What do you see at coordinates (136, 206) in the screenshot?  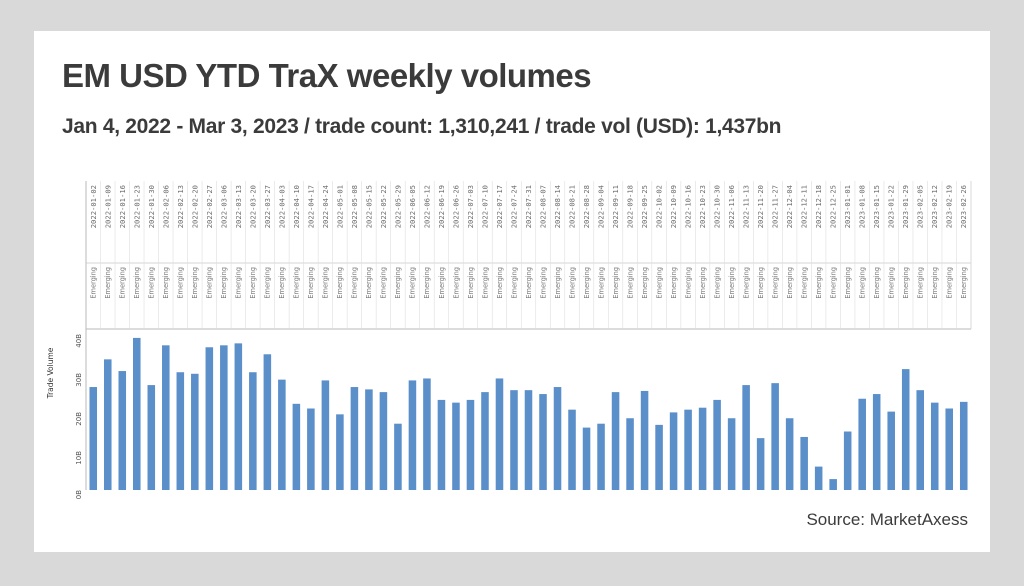 I see `x-category-label: 2022-01-23` at bounding box center [136, 206].